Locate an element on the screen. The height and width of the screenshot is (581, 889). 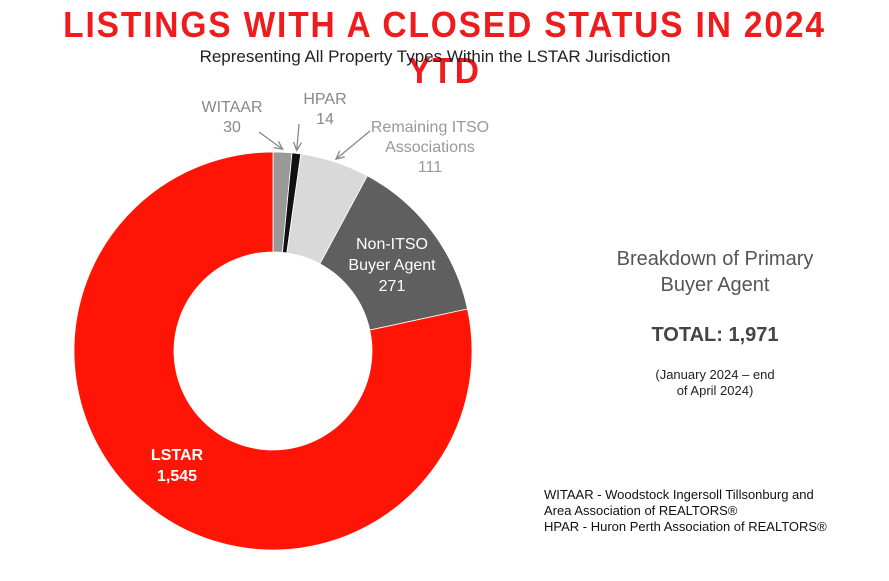
breakdown-heading-line1: Breakdown of Primary is located at coordinates (715, 259).